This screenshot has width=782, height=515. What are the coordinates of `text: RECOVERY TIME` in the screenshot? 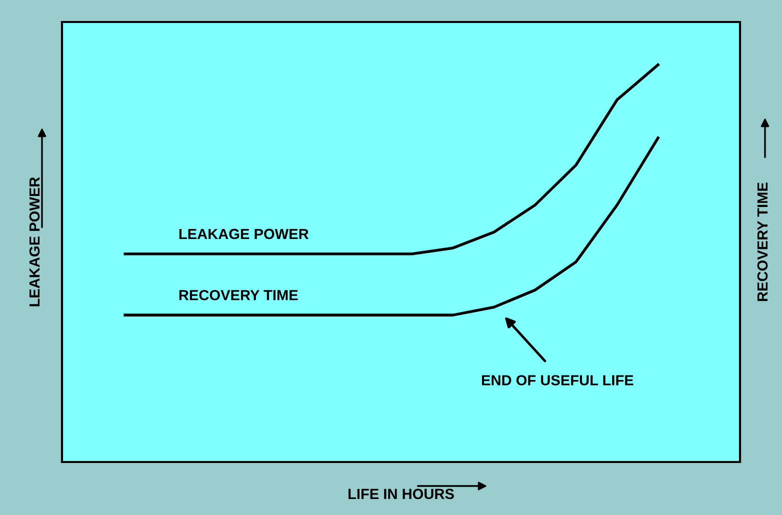 It's located at (762, 241).